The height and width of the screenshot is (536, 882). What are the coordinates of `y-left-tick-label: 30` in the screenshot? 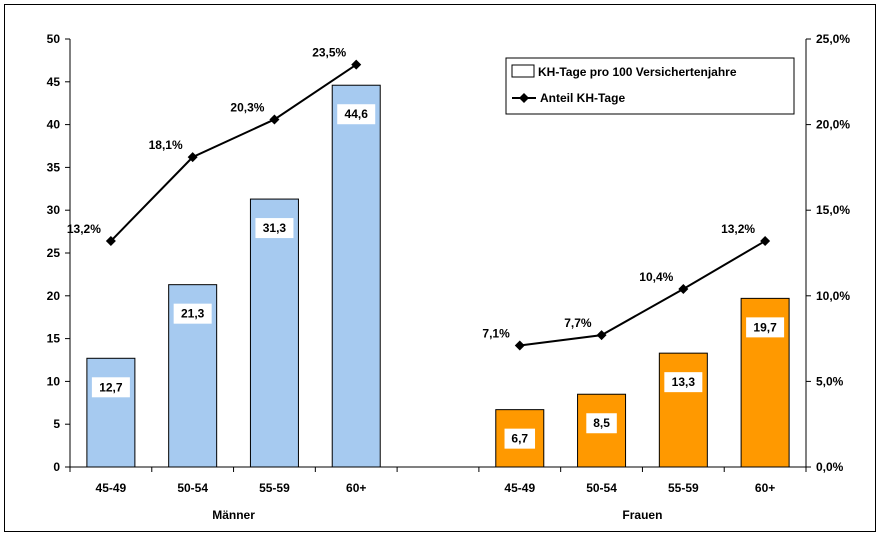 It's located at (54, 210).